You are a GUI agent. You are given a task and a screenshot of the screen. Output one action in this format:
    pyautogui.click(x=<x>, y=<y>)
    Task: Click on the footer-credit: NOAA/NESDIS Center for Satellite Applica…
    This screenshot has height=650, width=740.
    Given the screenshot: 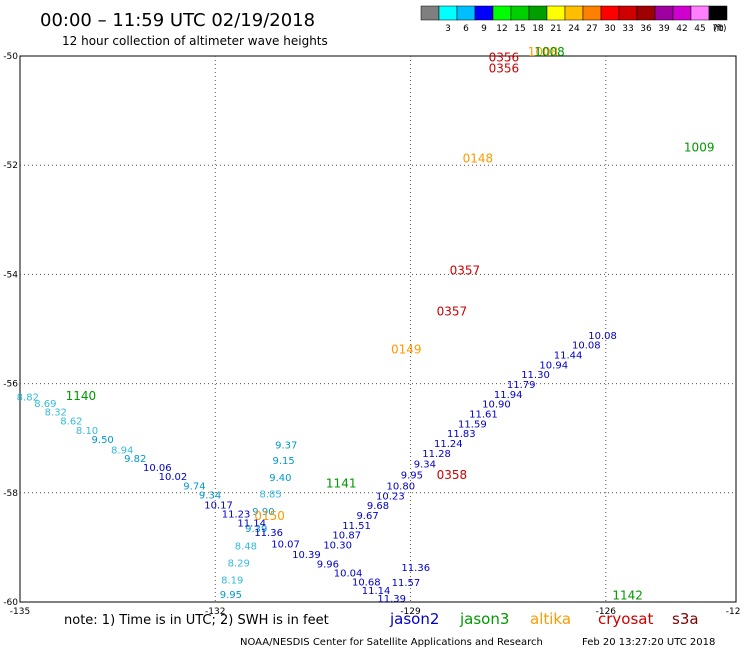 What is the action you would take?
    pyautogui.click(x=391, y=642)
    